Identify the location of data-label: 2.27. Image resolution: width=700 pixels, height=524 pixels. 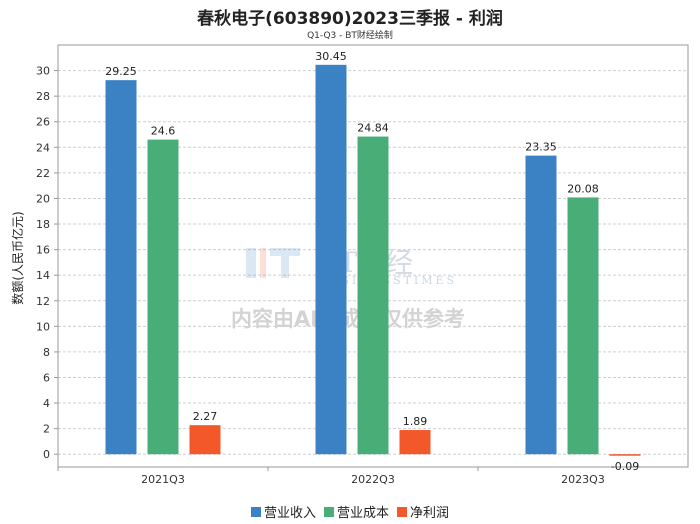
(205, 416).